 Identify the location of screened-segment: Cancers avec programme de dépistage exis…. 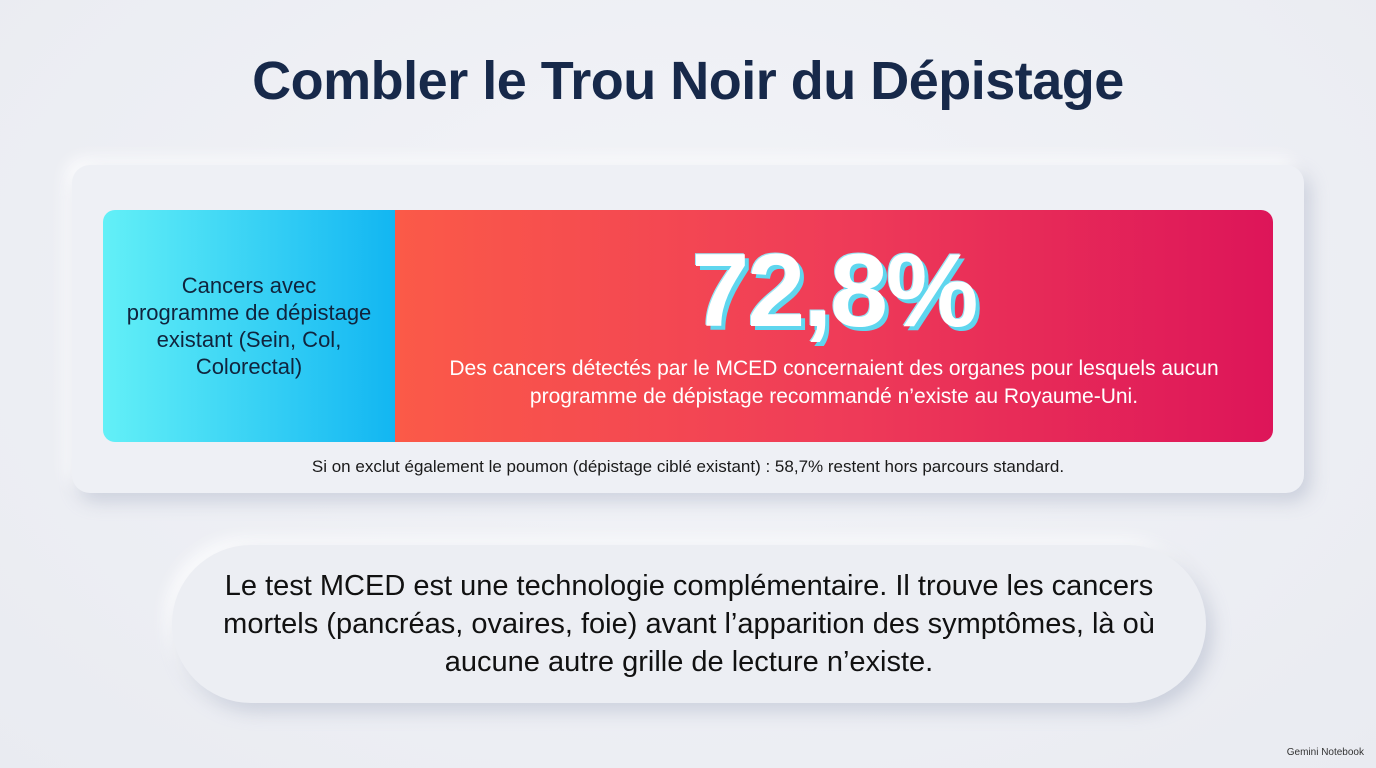
(249, 326).